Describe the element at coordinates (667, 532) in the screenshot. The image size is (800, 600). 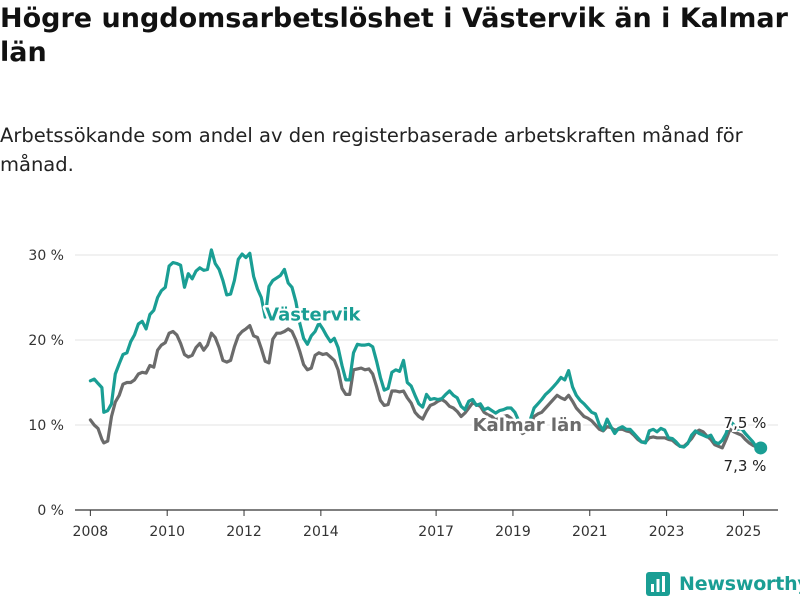
I see `x-tick-label: 2023` at that location.